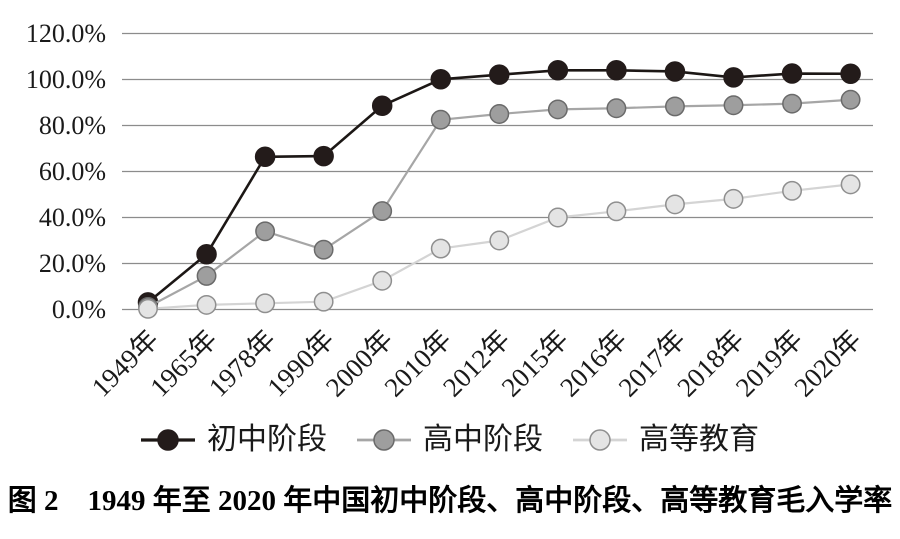 Image resolution: width=900 pixels, height=539 pixels. What do you see at coordinates (450, 501) in the screenshot?
I see `figure-caption: 图 2 1949 年至 2020 年中国初中阶段、高中阶段、高等教育毛入学率` at bounding box center [450, 501].